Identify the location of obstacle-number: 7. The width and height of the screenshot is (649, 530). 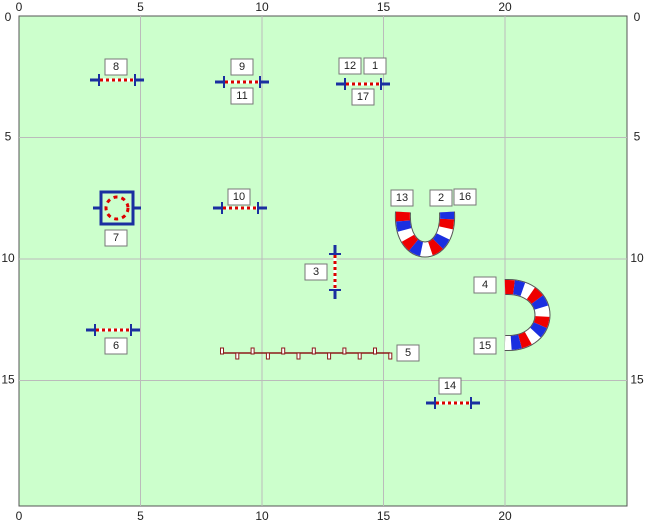
(116, 238).